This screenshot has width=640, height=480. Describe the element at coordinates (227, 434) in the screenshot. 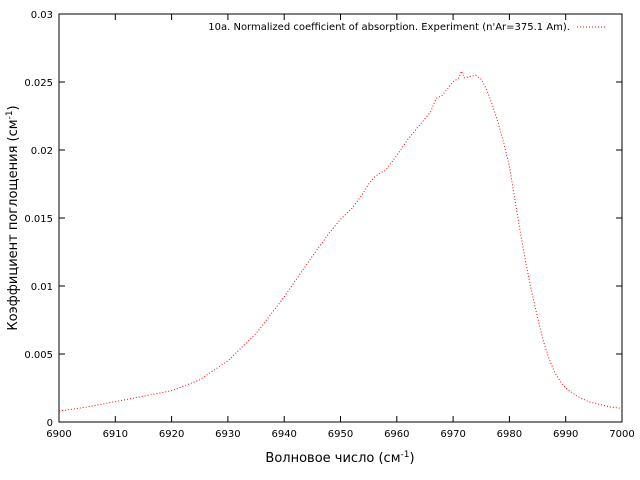

I see `x-tick-label: 6930` at that location.